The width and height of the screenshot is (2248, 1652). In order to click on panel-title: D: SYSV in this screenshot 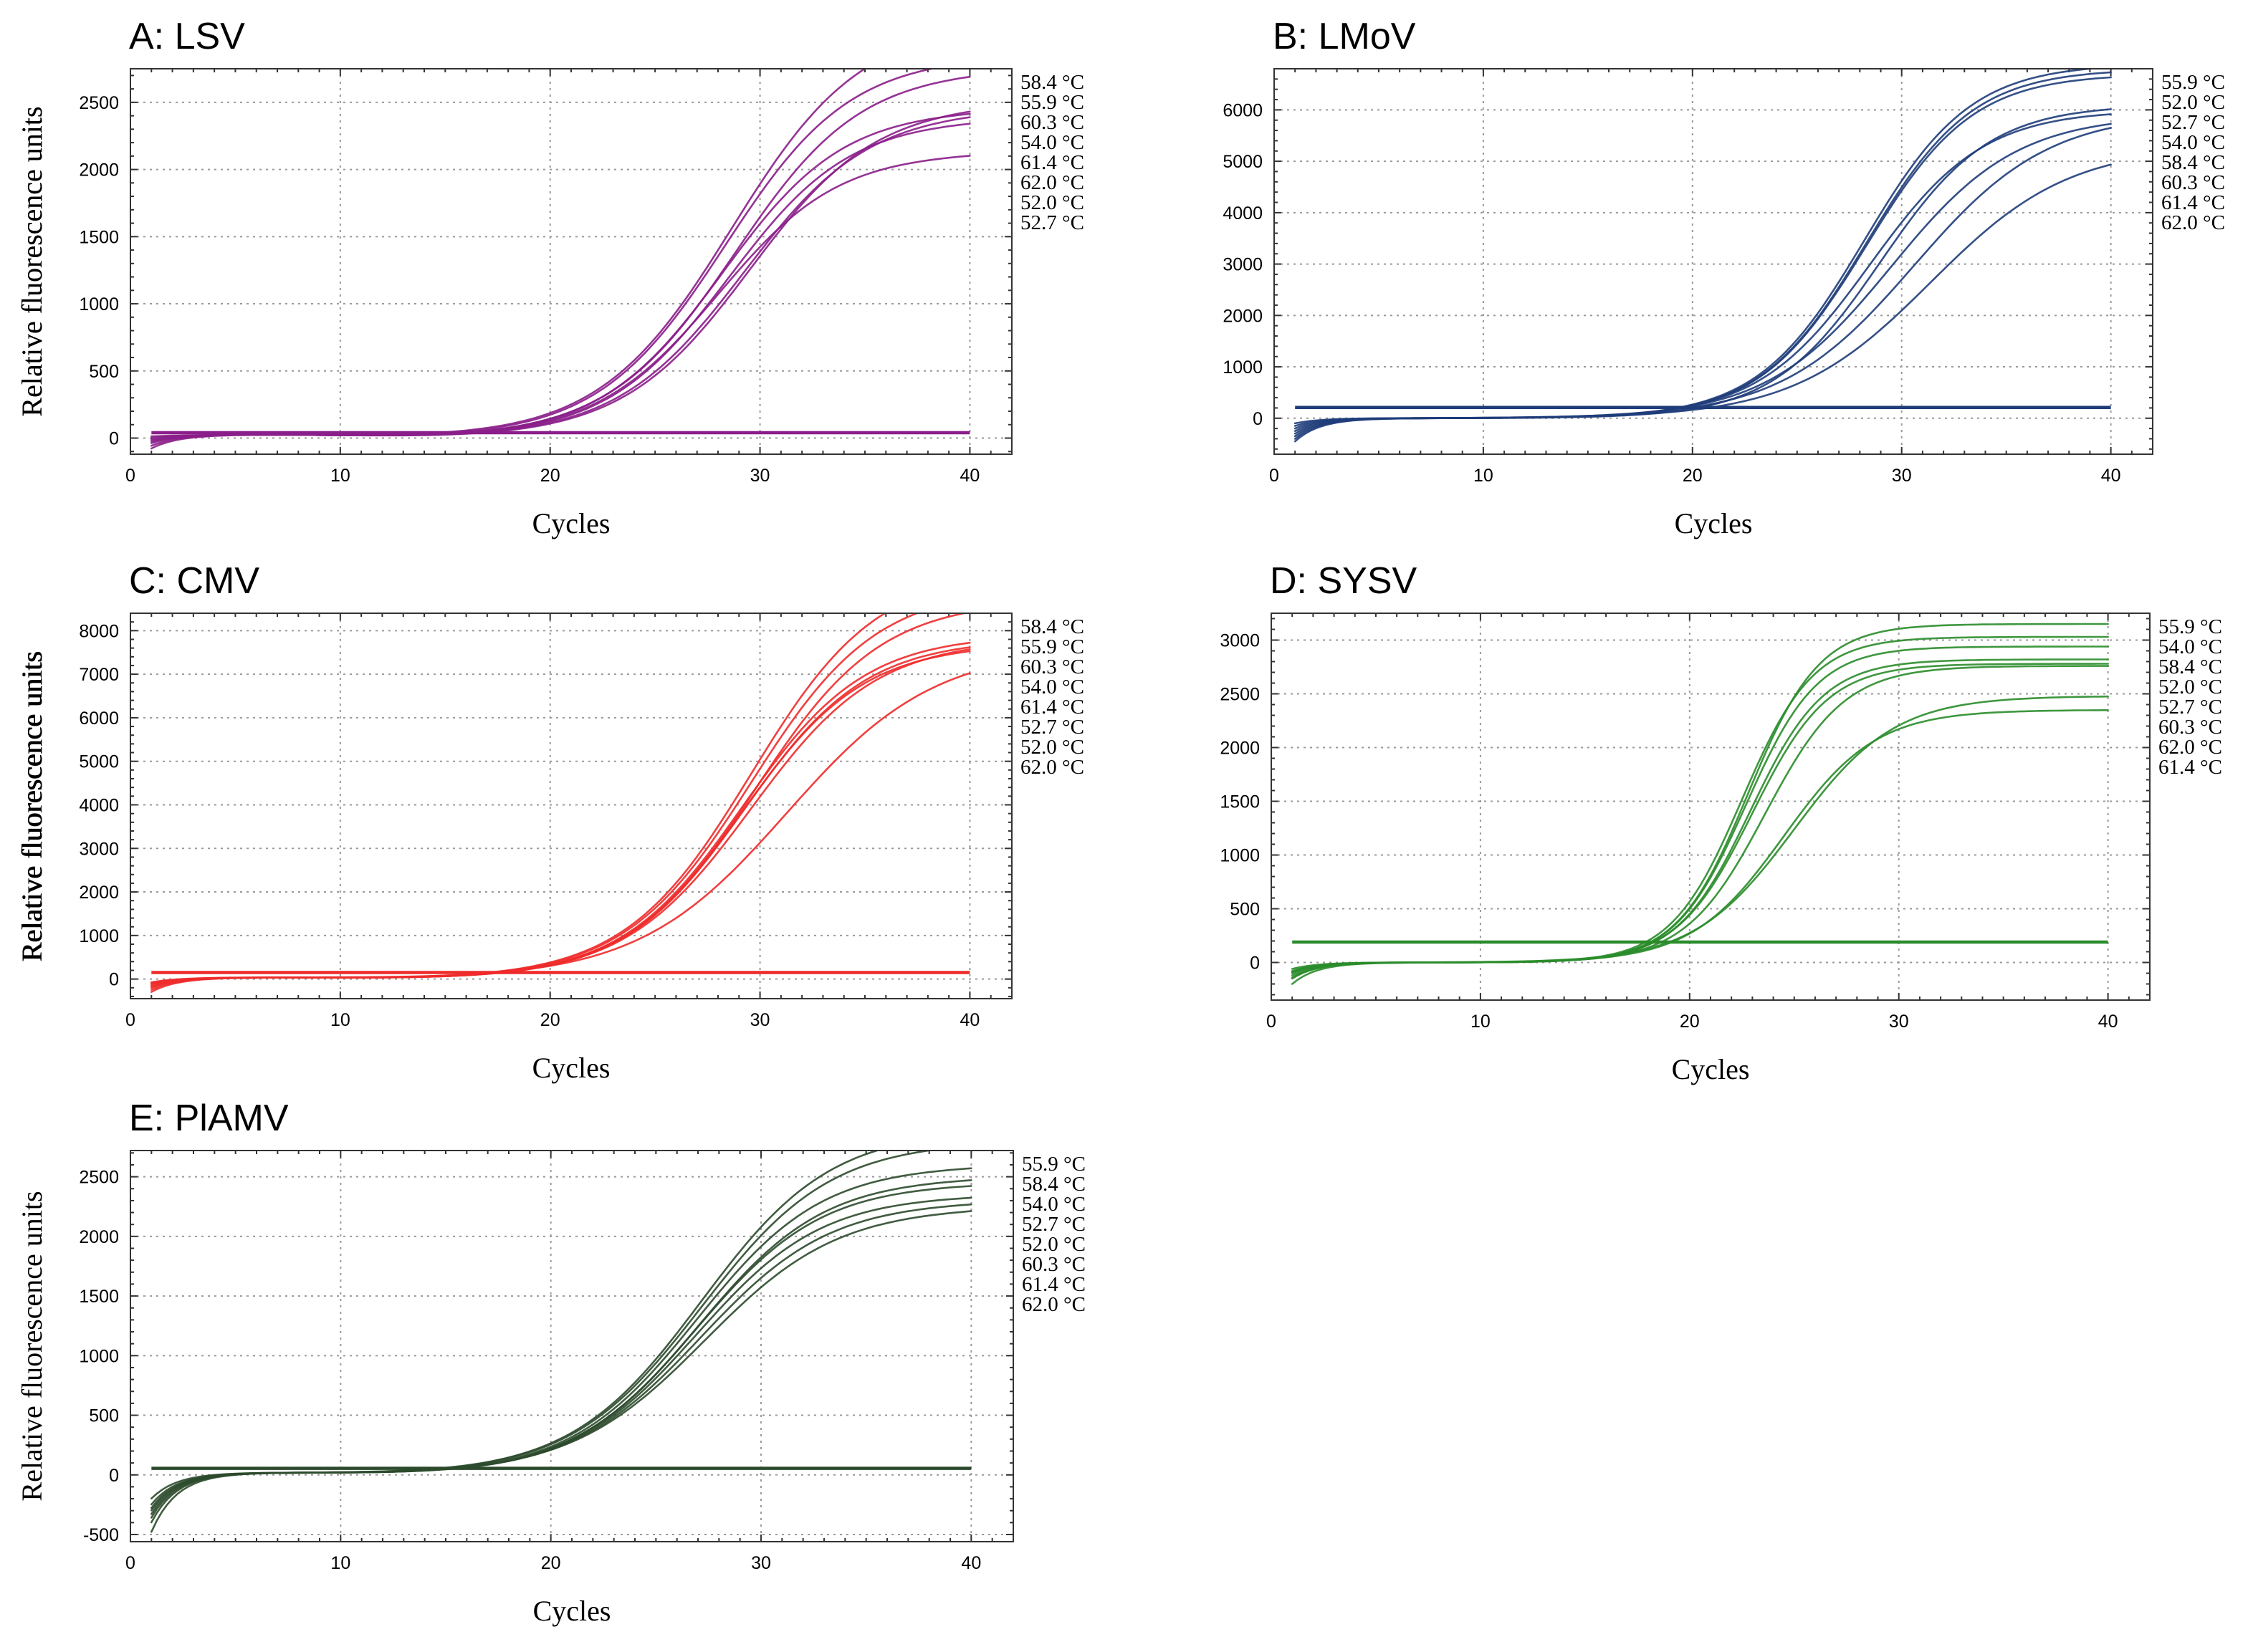, I will do `click(1343, 581)`.